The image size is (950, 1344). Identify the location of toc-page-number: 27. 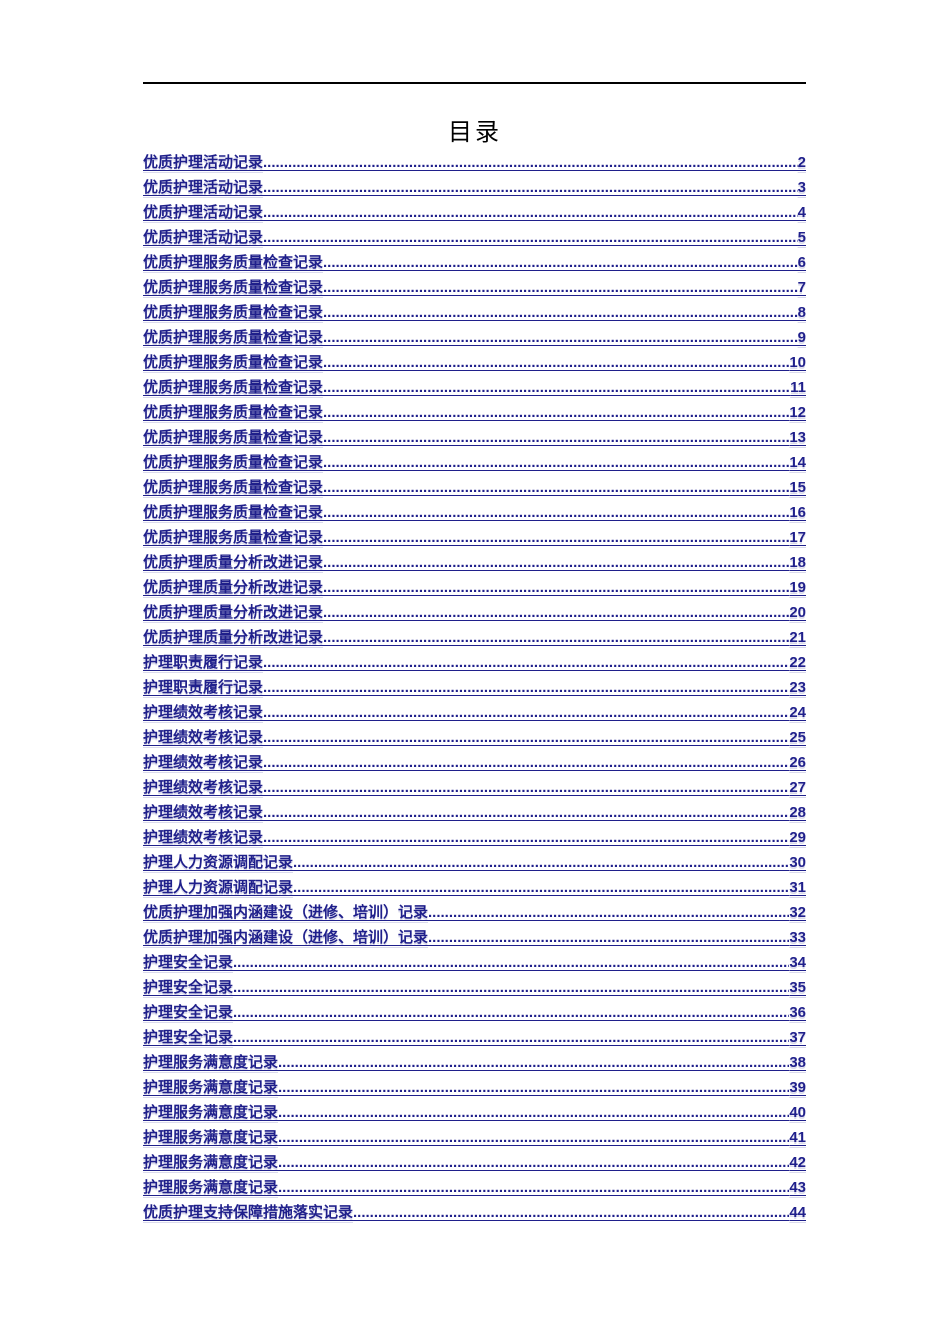
(797, 787).